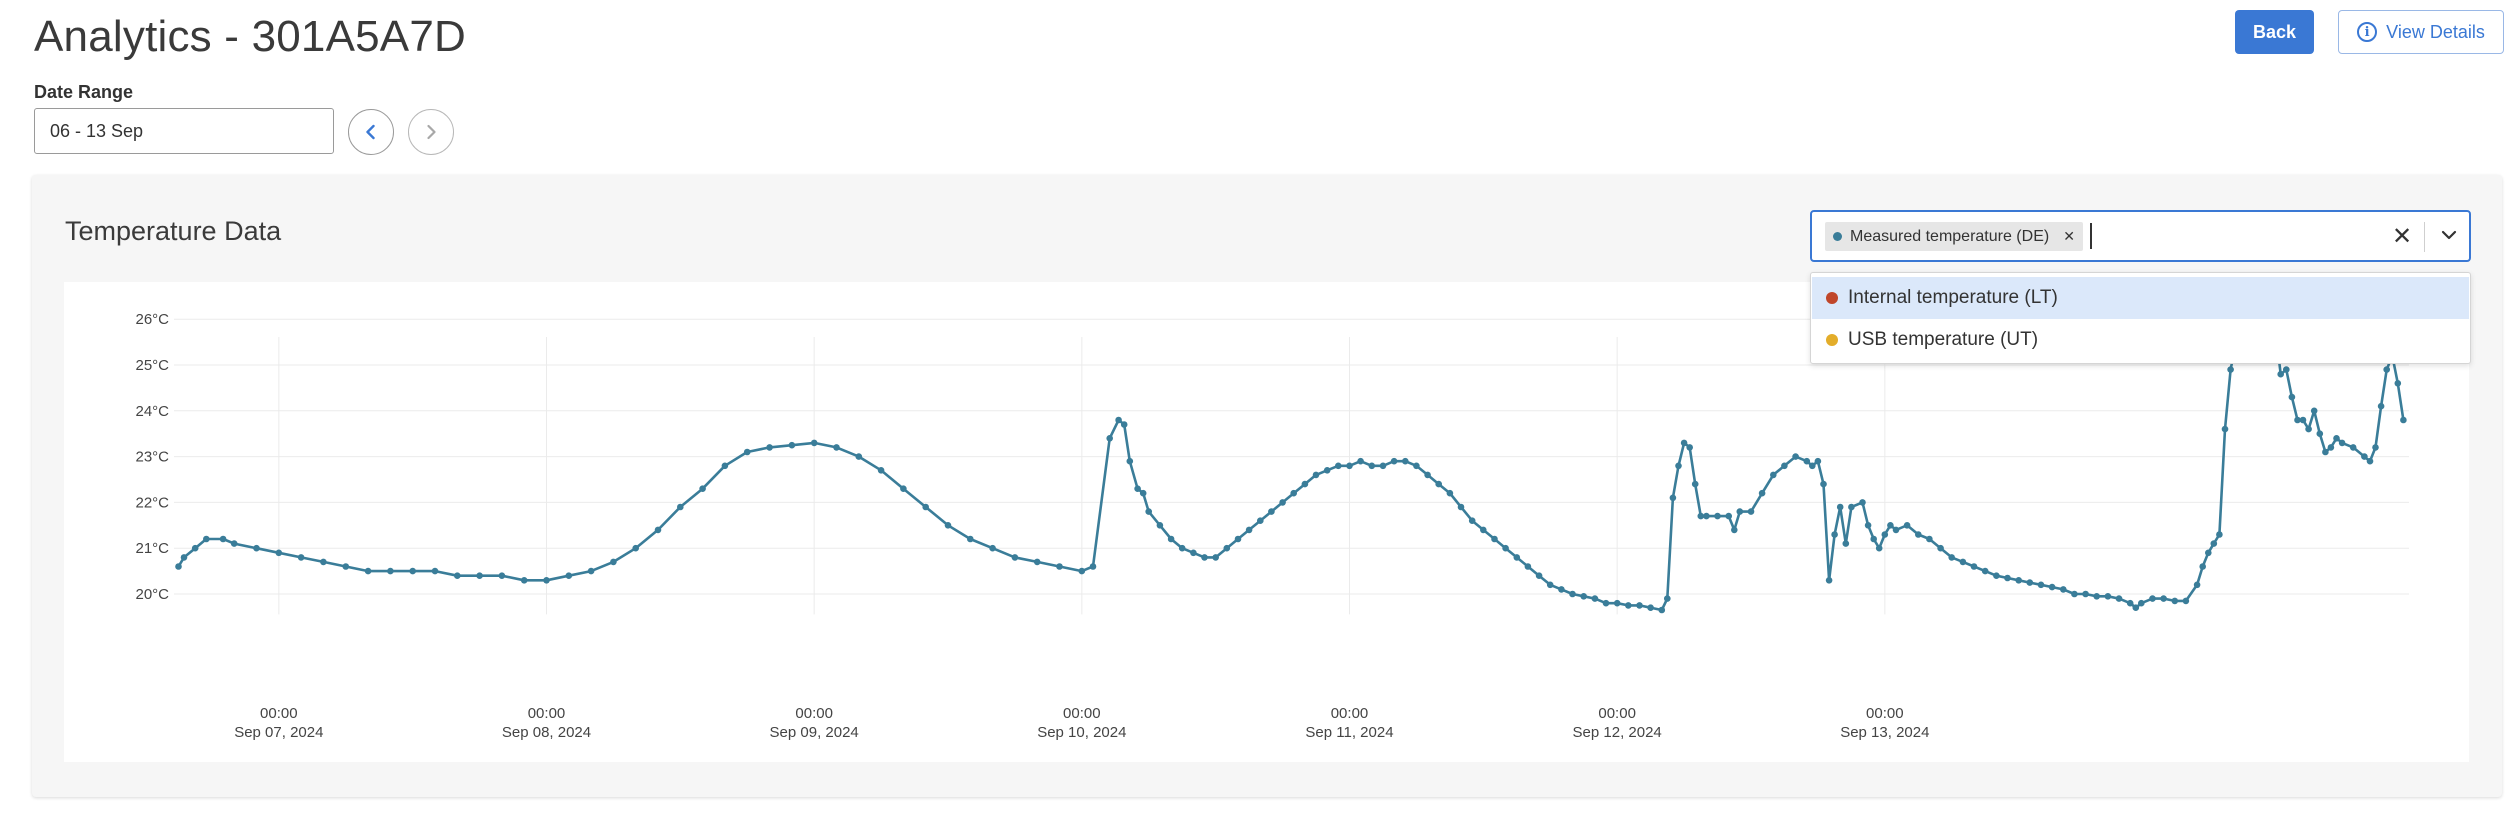  I want to click on option-usb-temperature: USB temperature (UT), so click(2140, 340).